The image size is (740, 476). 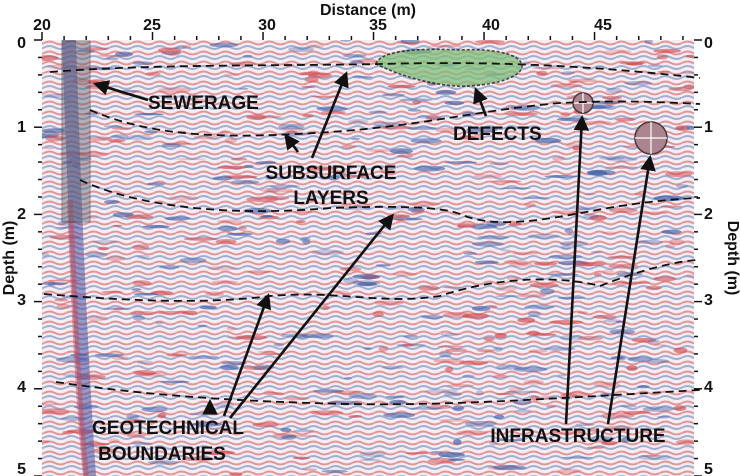 What do you see at coordinates (21, 214) in the screenshot?
I see `y-tick-label-left: 2` at bounding box center [21, 214].